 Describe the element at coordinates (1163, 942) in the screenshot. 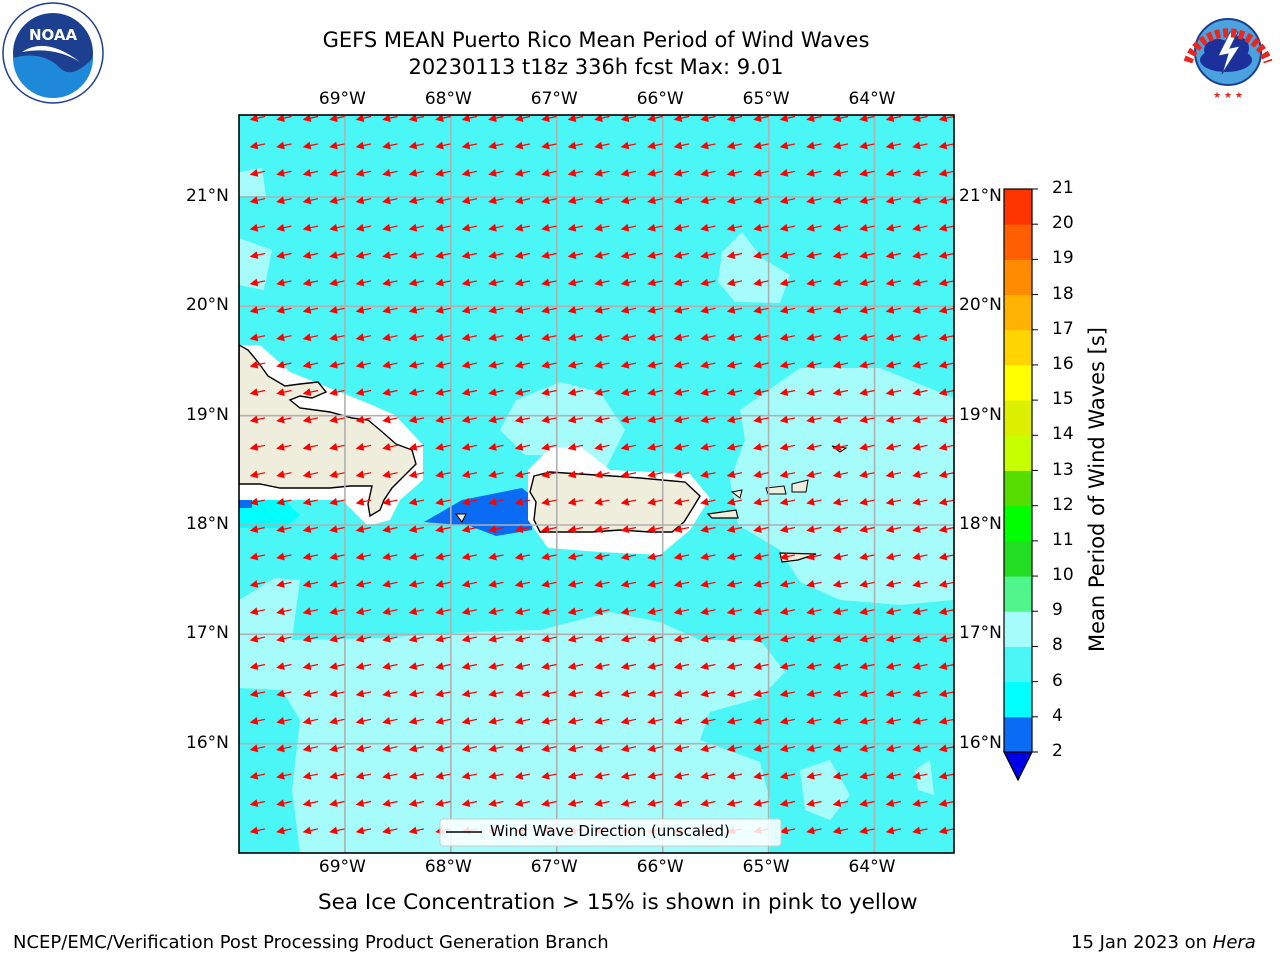

I see `footer-date: 15 Jan 2023 on Hera` at that location.